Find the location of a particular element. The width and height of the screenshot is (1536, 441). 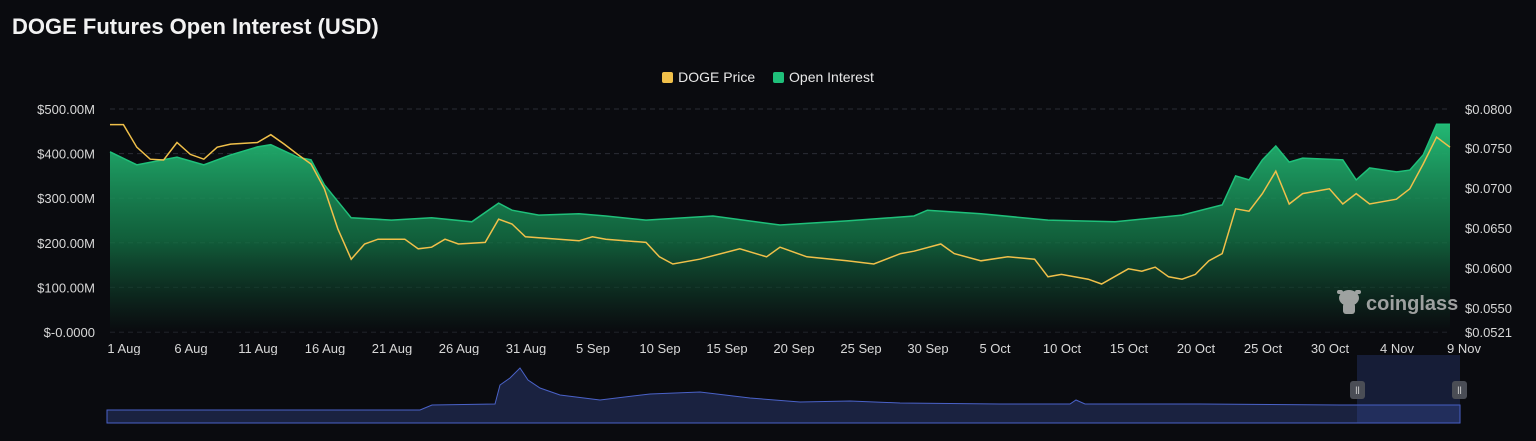

y-left-tick-label: $100.00M is located at coordinates (66, 287).